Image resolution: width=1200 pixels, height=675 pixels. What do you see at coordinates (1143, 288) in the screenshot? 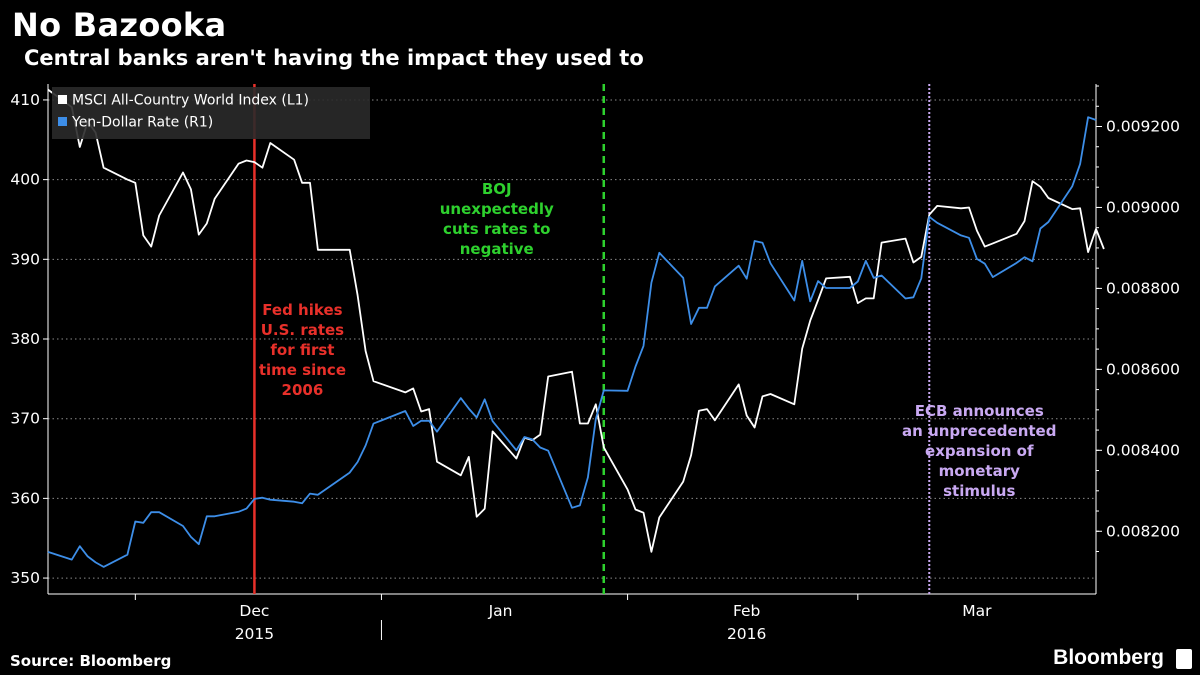
I see `right-tick-label: 0.008800` at bounding box center [1143, 288].